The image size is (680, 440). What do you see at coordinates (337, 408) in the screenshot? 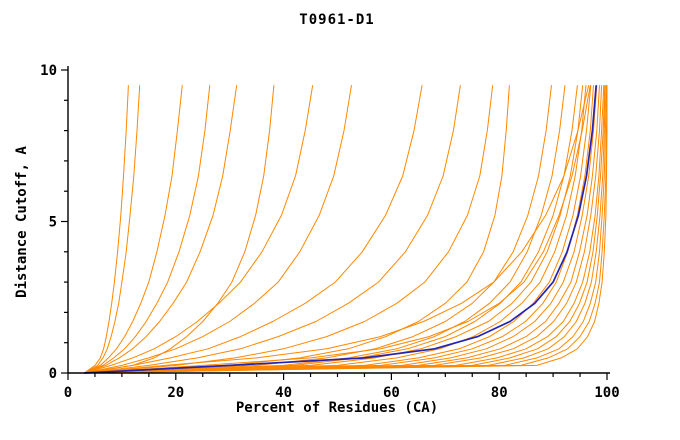
I see `x-axis-label: Percent of Residues (CA)` at bounding box center [337, 408].